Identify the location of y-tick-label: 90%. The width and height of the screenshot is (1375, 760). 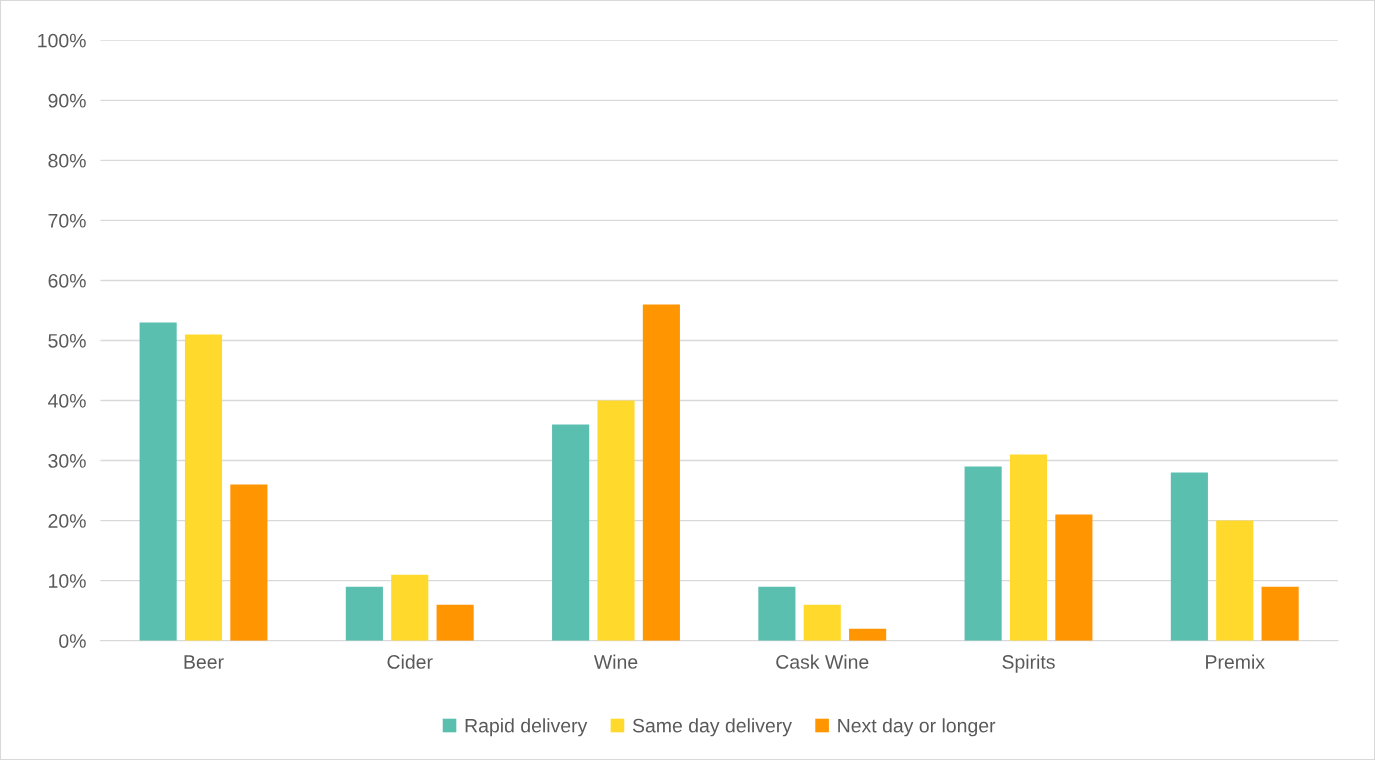
(67, 100).